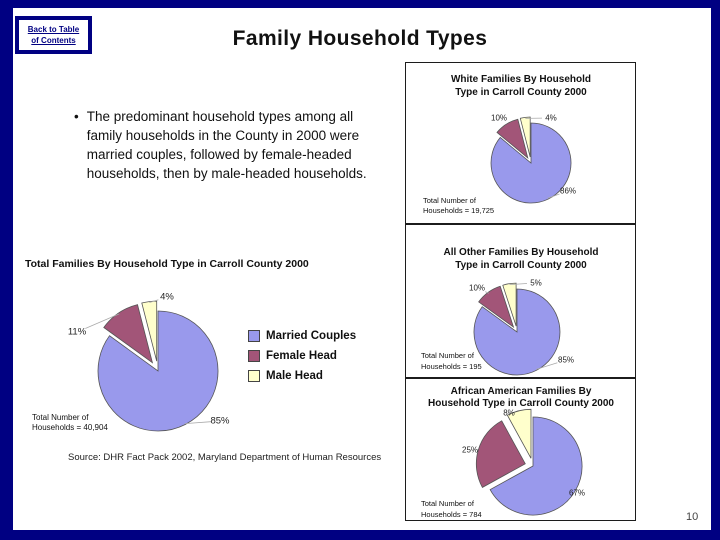 Image resolution: width=720 pixels, height=540 pixels. I want to click on total-households-note: Total Number of Households = 195, so click(451, 361).